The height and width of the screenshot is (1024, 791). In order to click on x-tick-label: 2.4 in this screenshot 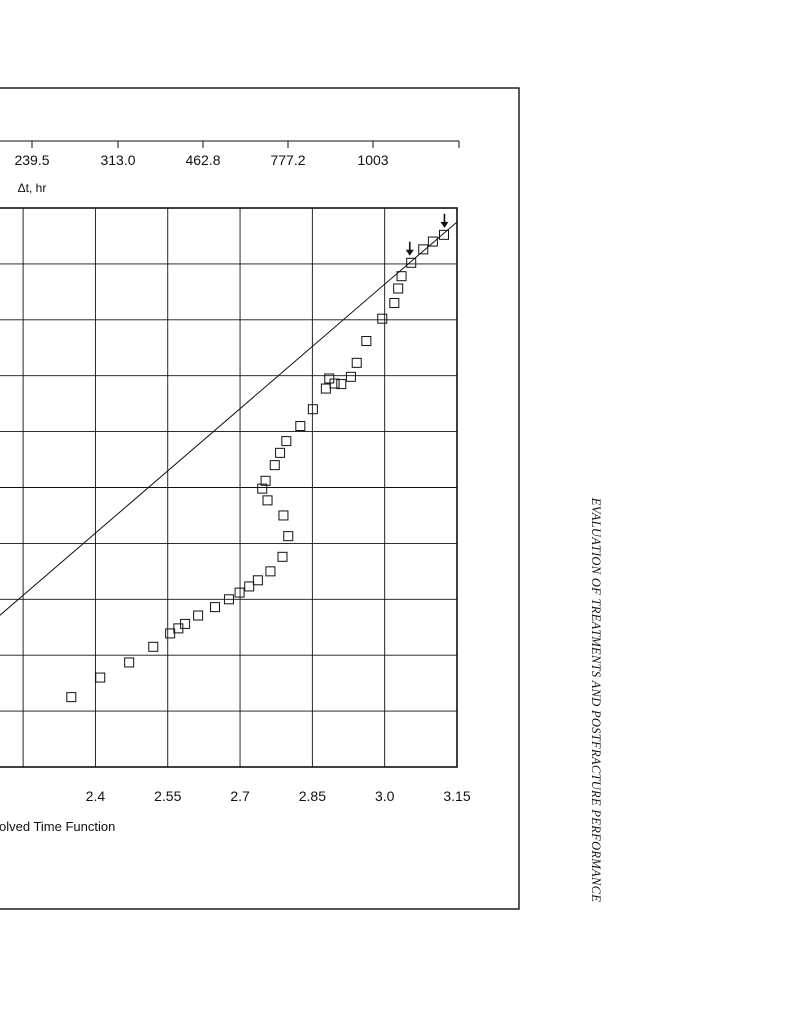, I will do `click(96, 796)`.